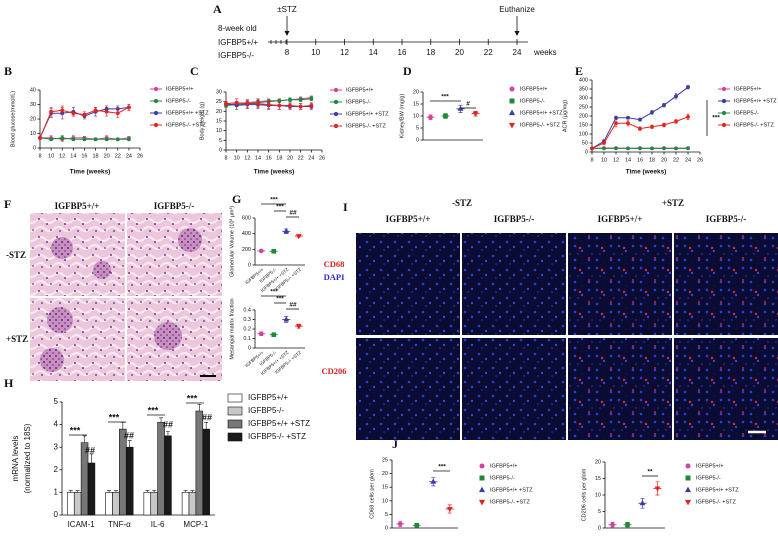  Describe the element at coordinates (673, 203) in the screenshot. I see `condition-label: +STZ` at that location.